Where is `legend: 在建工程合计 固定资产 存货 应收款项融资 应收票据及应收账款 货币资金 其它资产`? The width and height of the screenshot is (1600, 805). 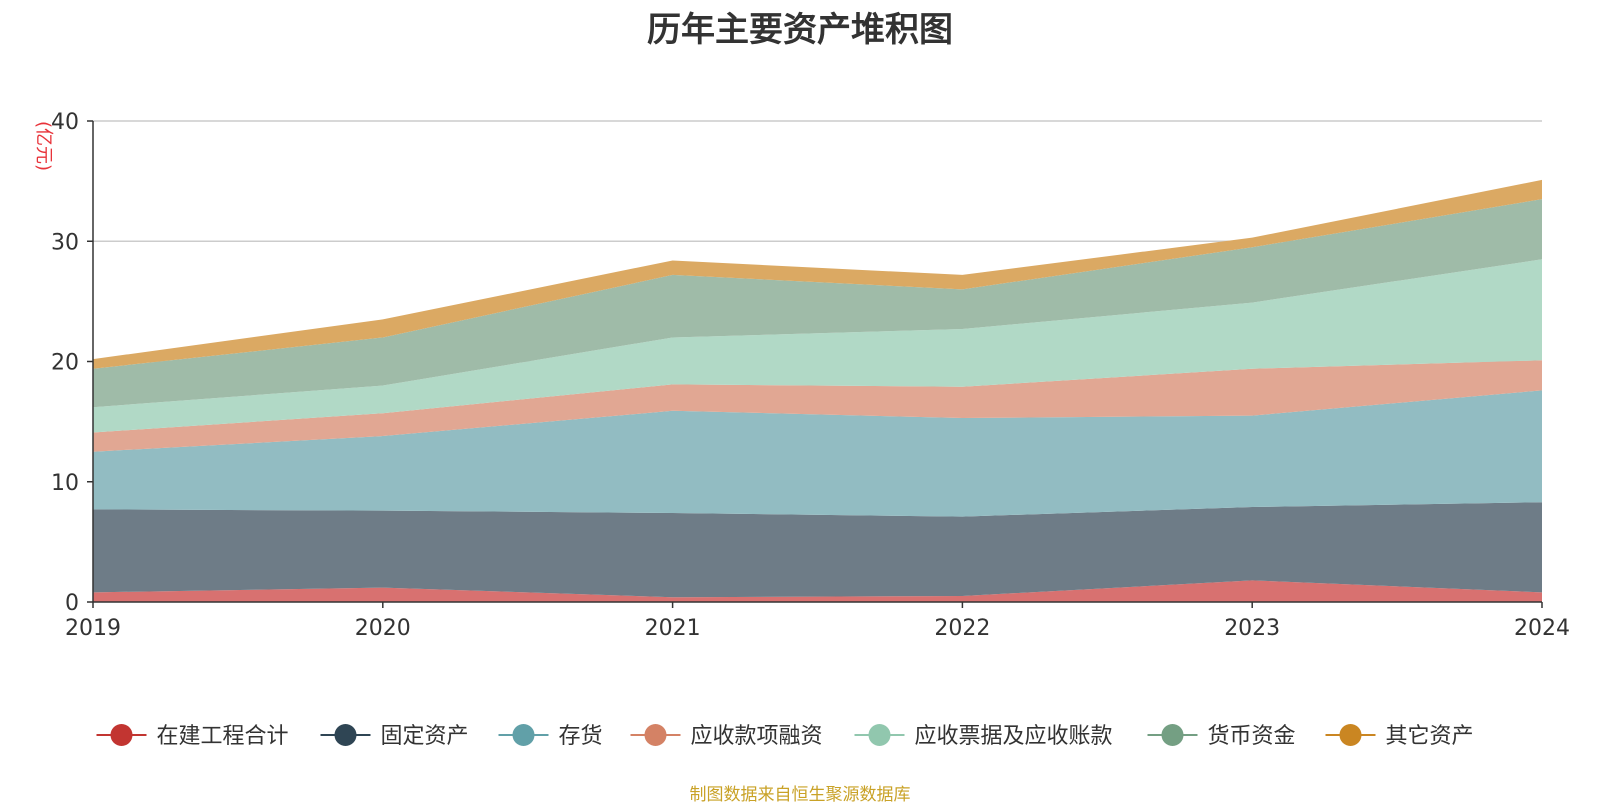
legend: 在建工程合计 固定资产 存货 应收款项融资 应收票据及应收账款 货币资金 其它资产 is located at coordinates (785, 736).